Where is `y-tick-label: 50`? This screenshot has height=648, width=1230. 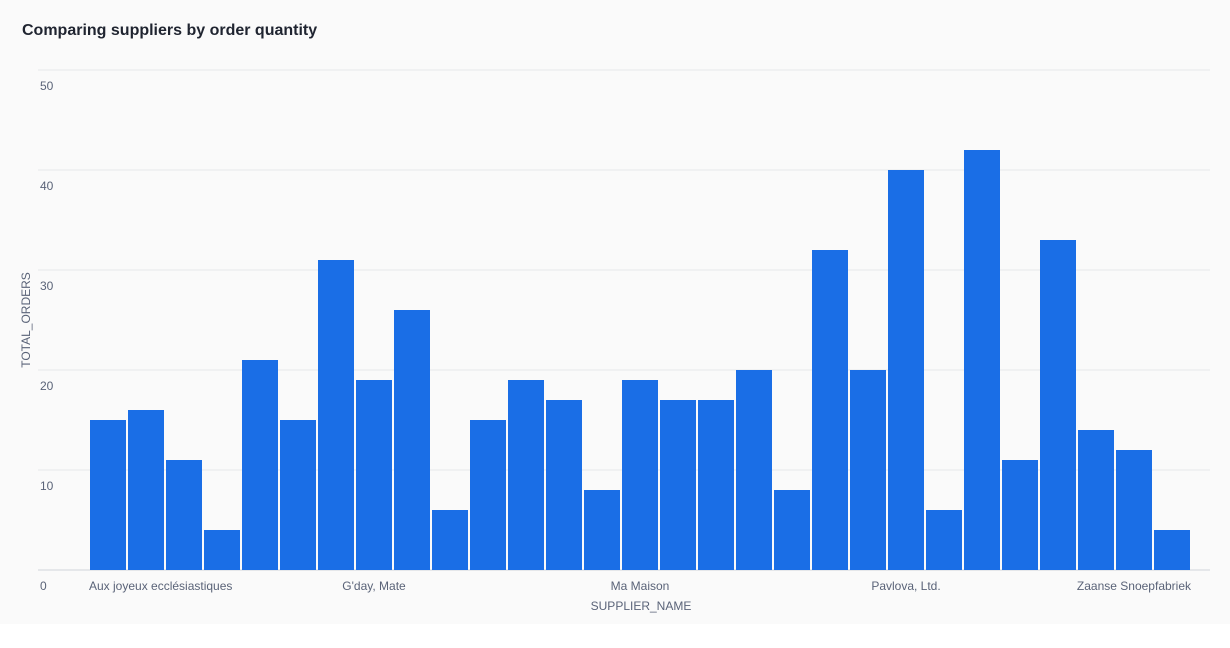 y-tick-label: 50 is located at coordinates (47, 86).